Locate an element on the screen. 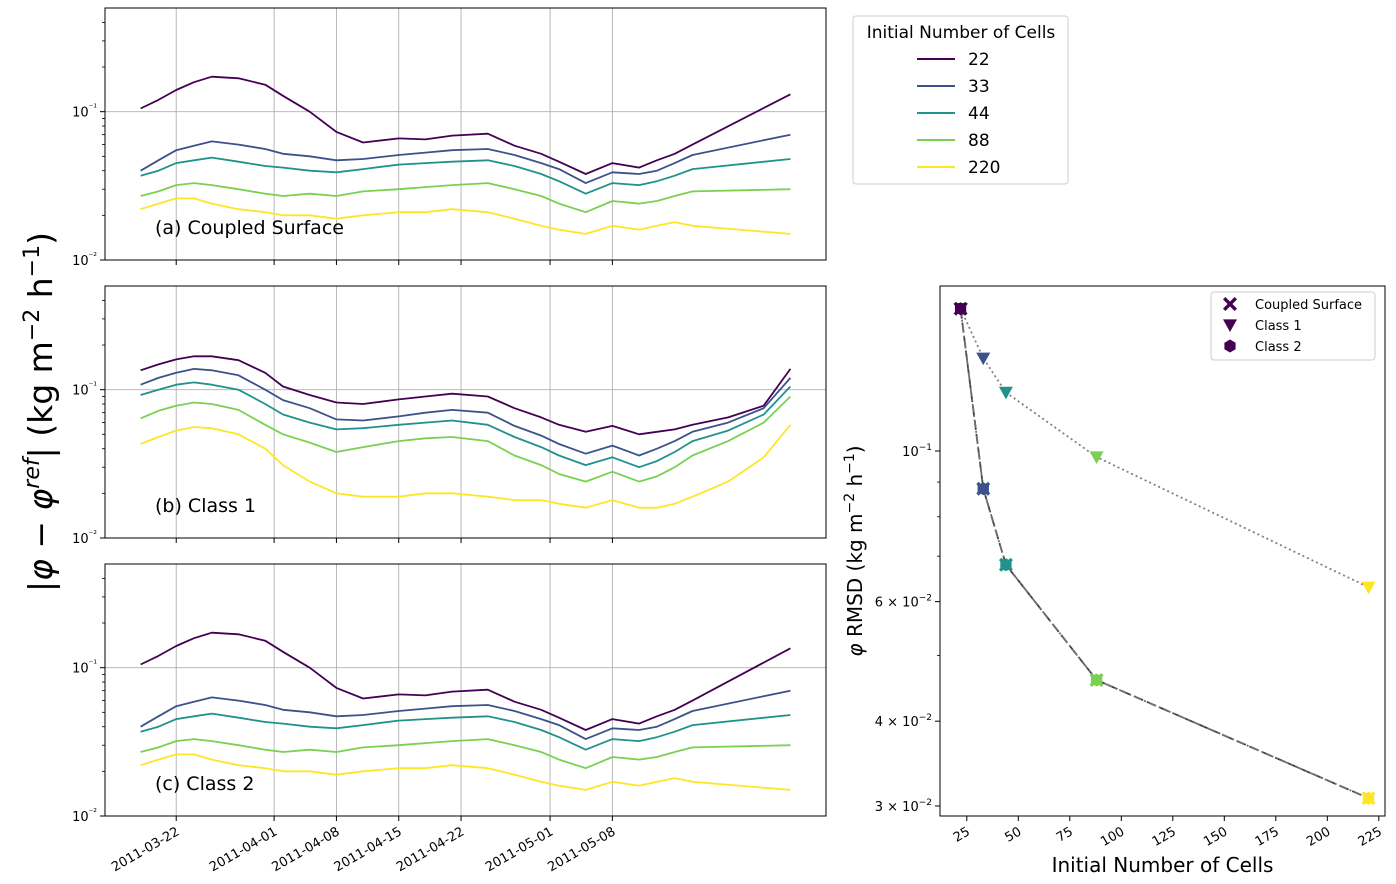 The image size is (1396, 884). rmsd-x-tick-label: 75 is located at coordinates (1065, 834).